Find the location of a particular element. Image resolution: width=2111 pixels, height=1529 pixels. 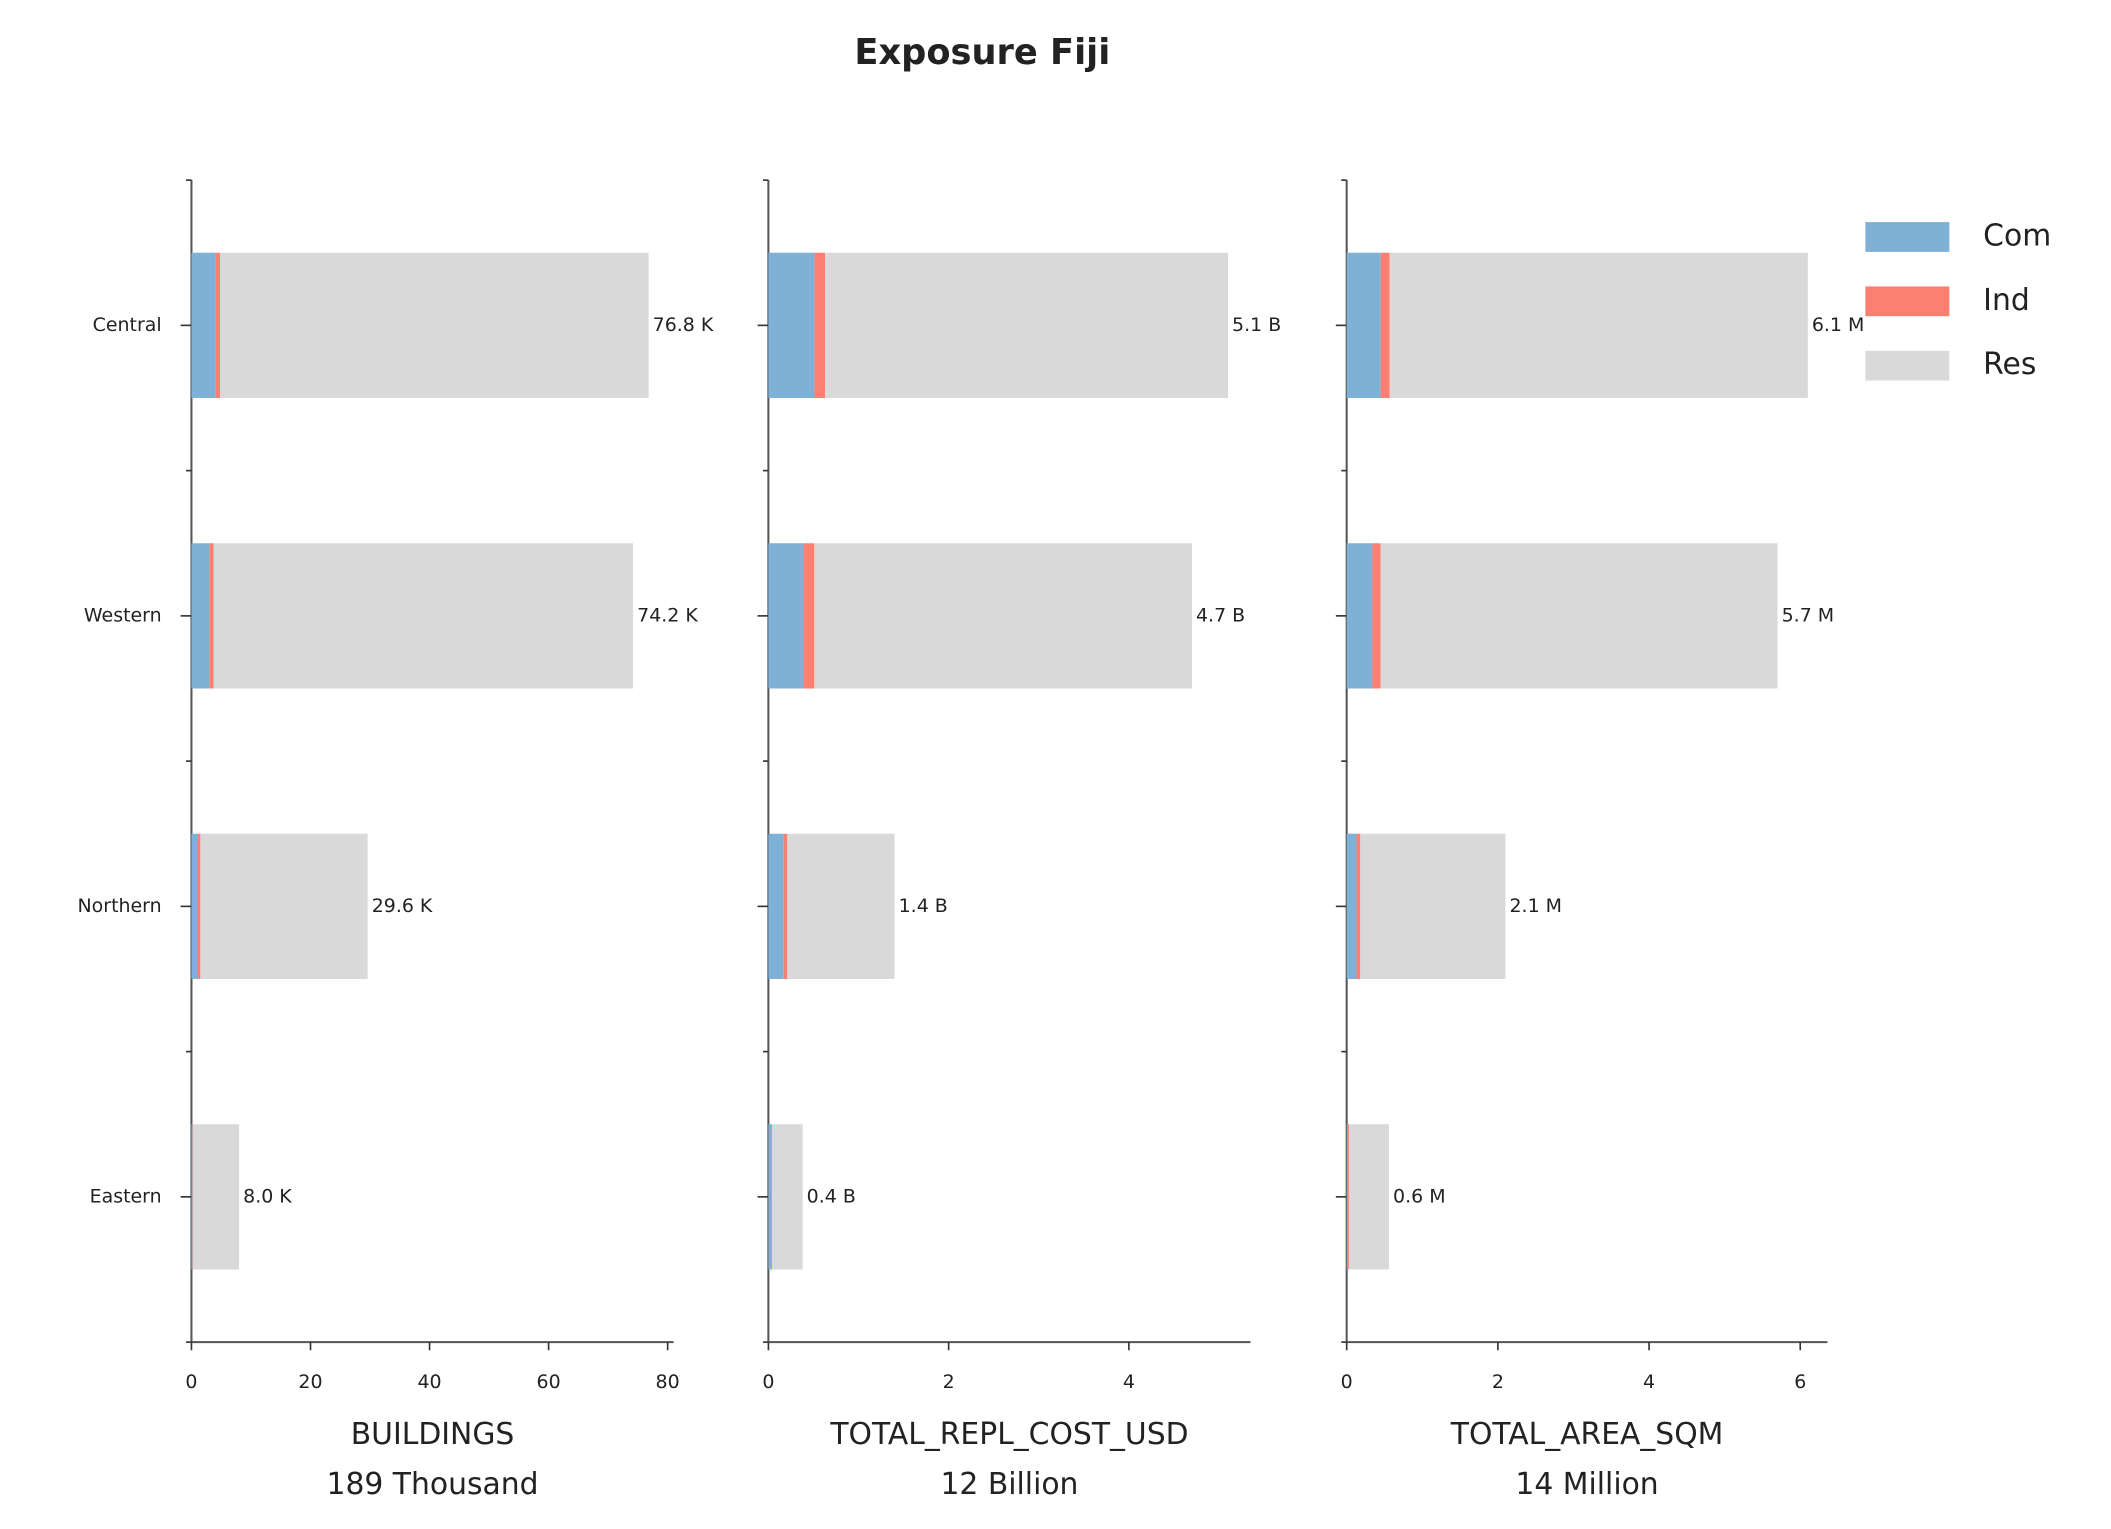

x-axis-label: TOTAL_AREA_SQM is located at coordinates (1587, 1434).